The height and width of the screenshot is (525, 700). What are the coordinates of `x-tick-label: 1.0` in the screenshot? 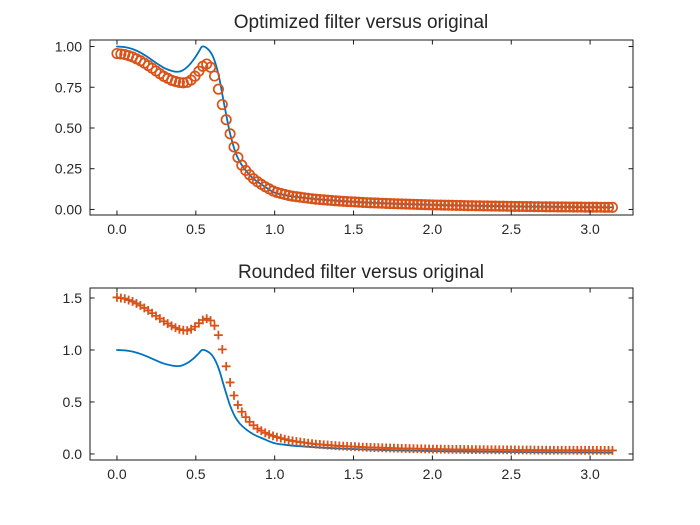 It's located at (275, 229).